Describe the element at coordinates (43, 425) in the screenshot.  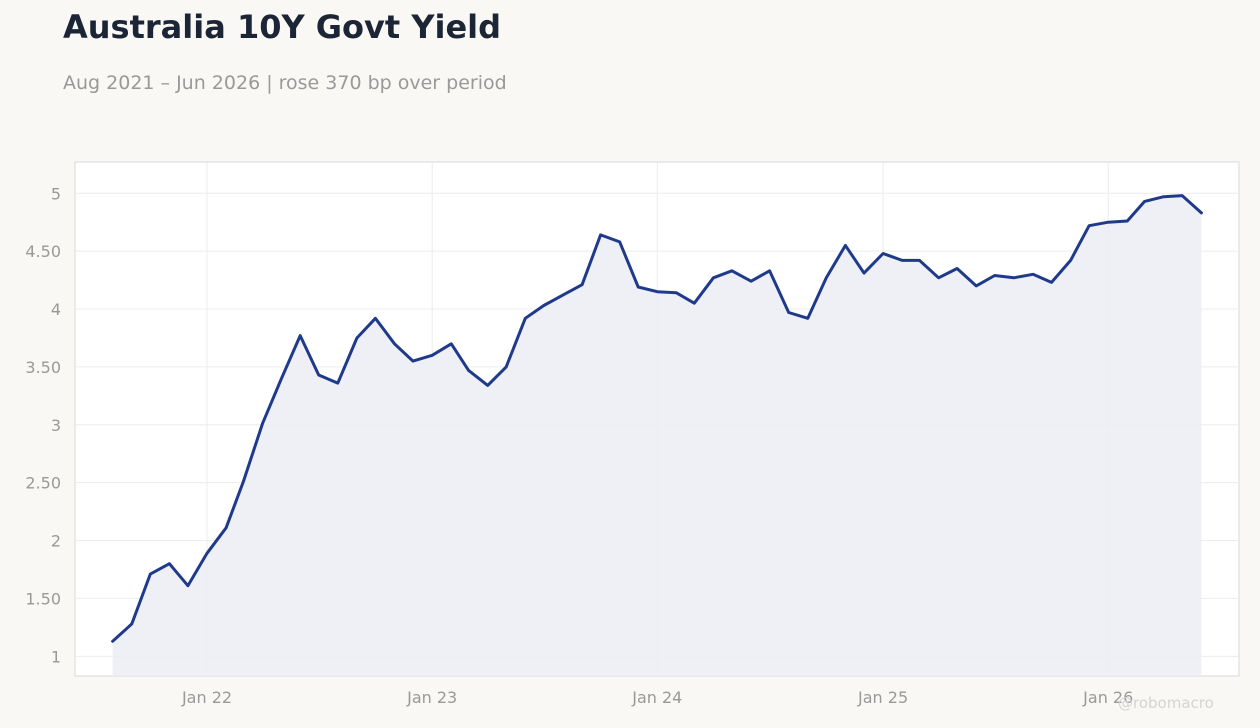
I see `y-axis-ticks: 1 1.50 2 2.50 3 3.50 4 4.50 5` at that location.